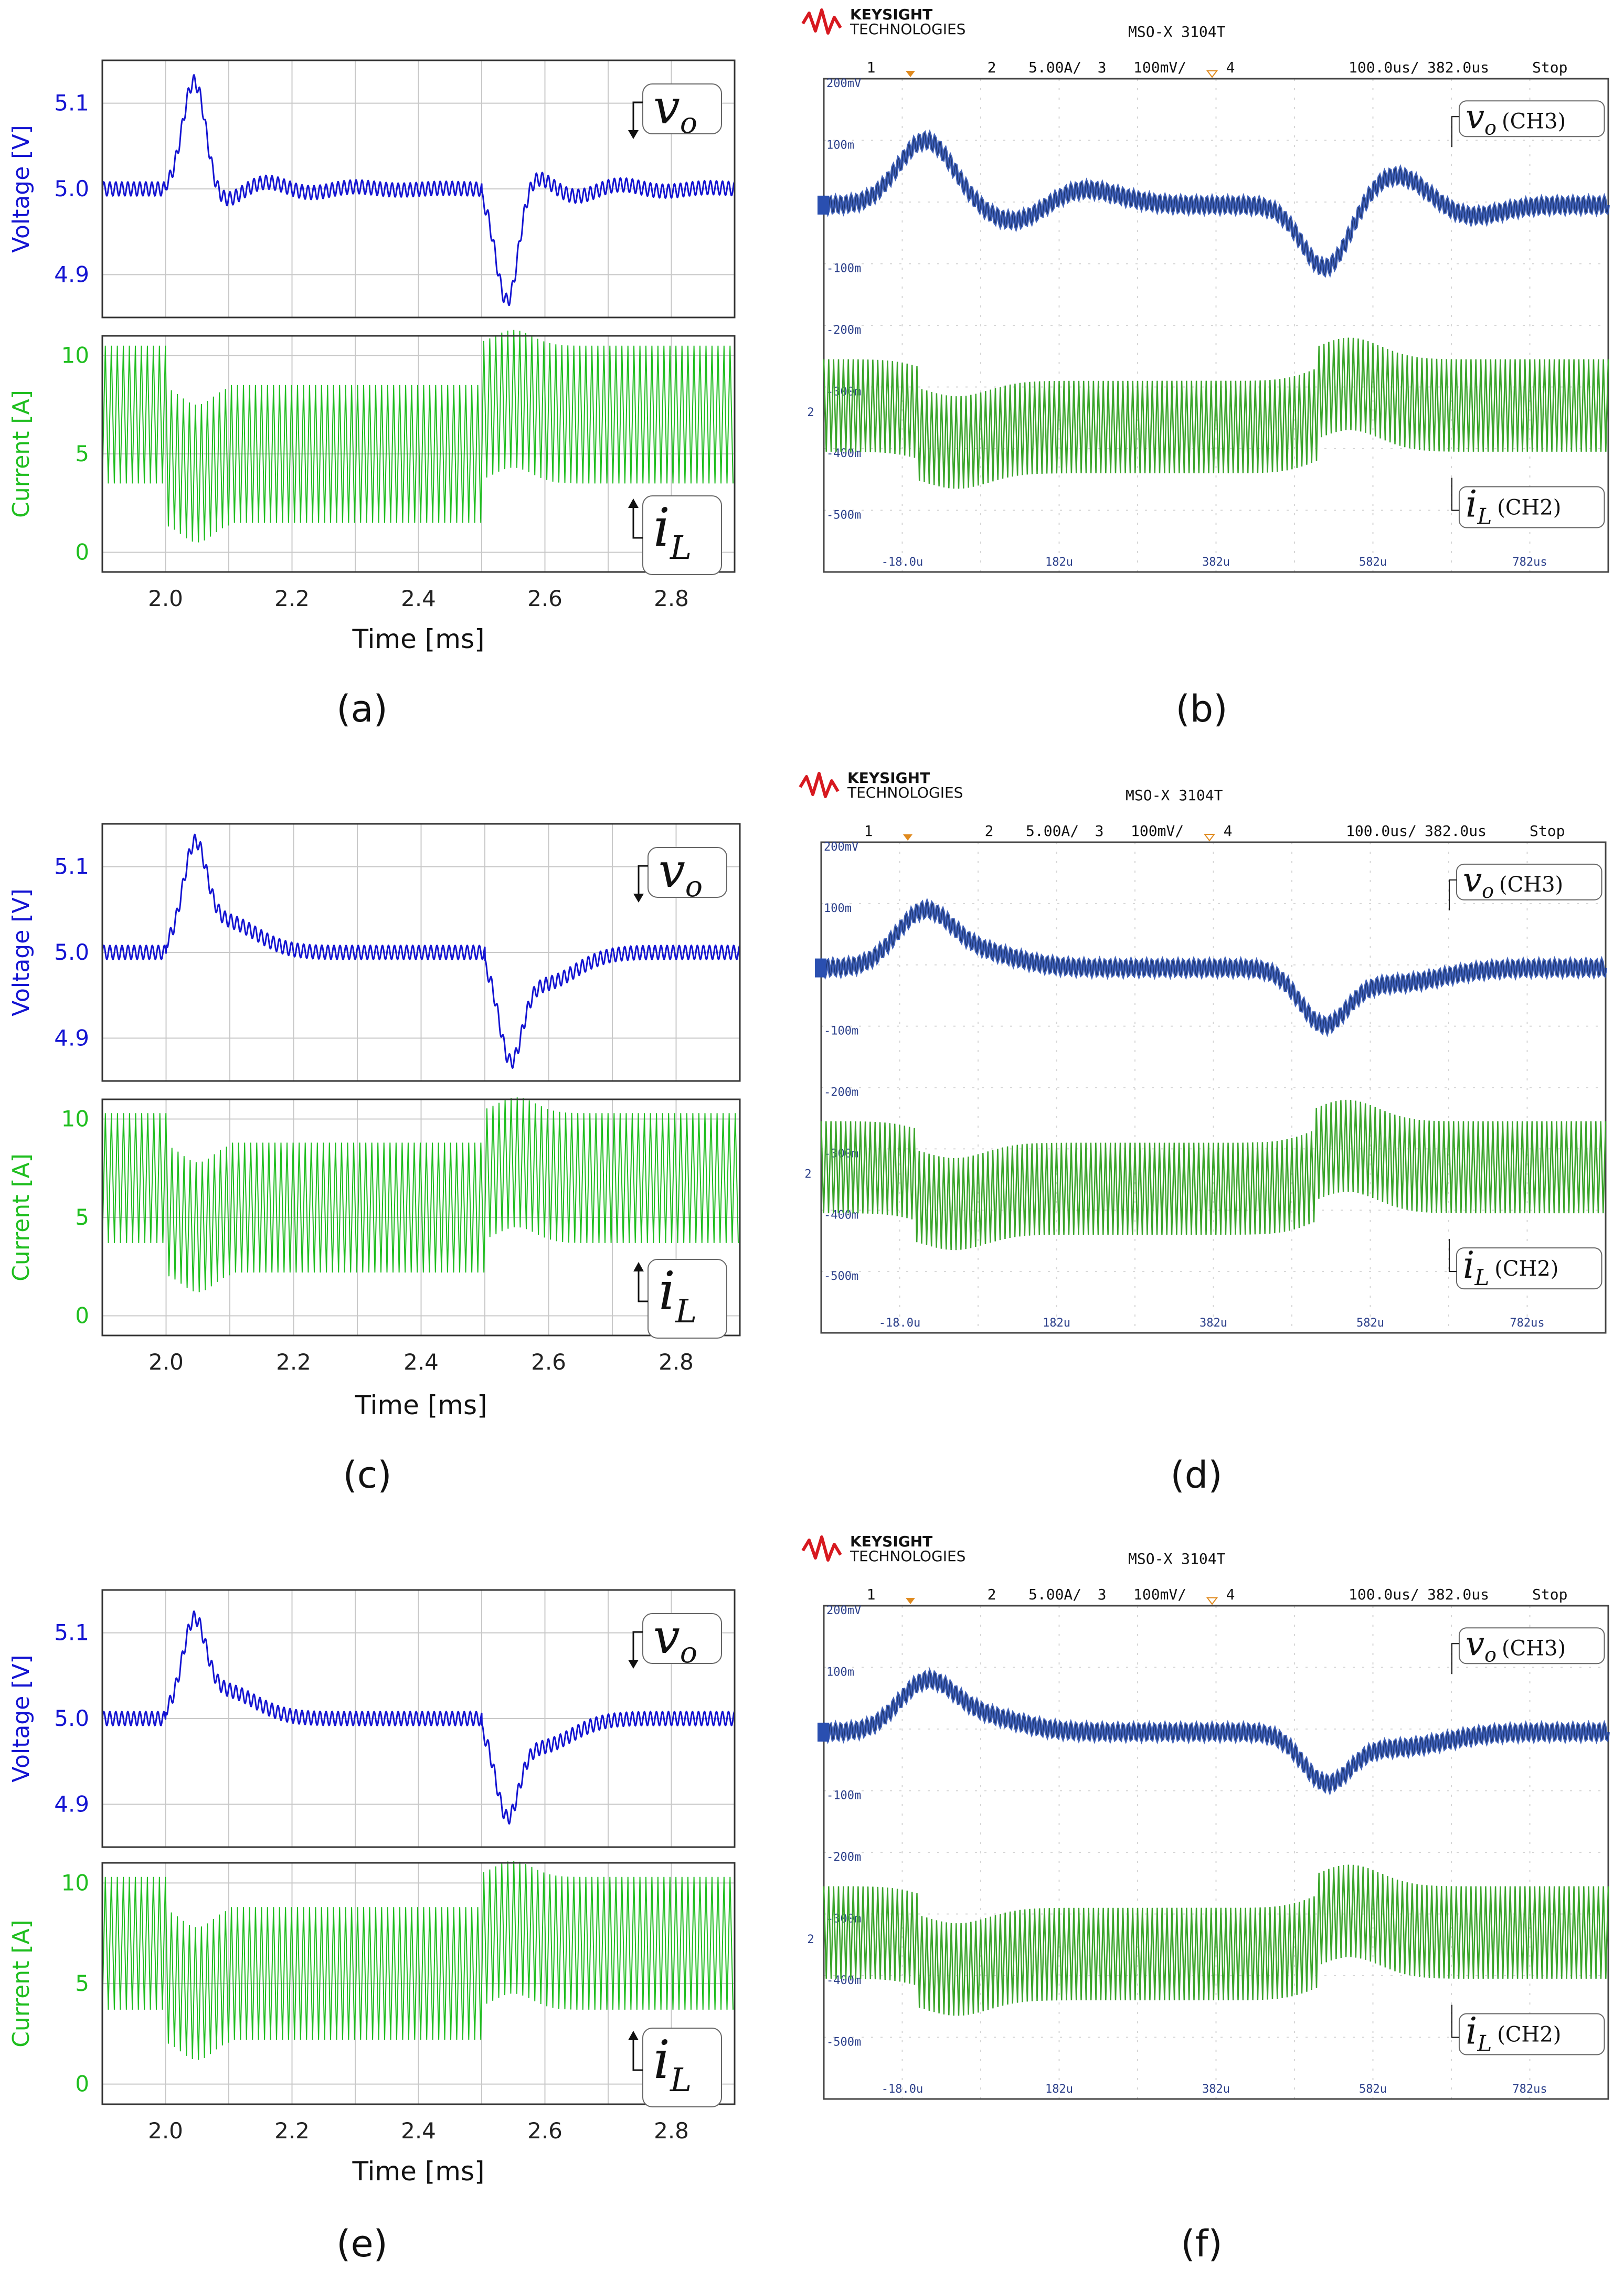 The width and height of the screenshot is (1624, 2269). What do you see at coordinates (71, 952) in the screenshot?
I see `voltage-tick-label: 5.0` at bounding box center [71, 952].